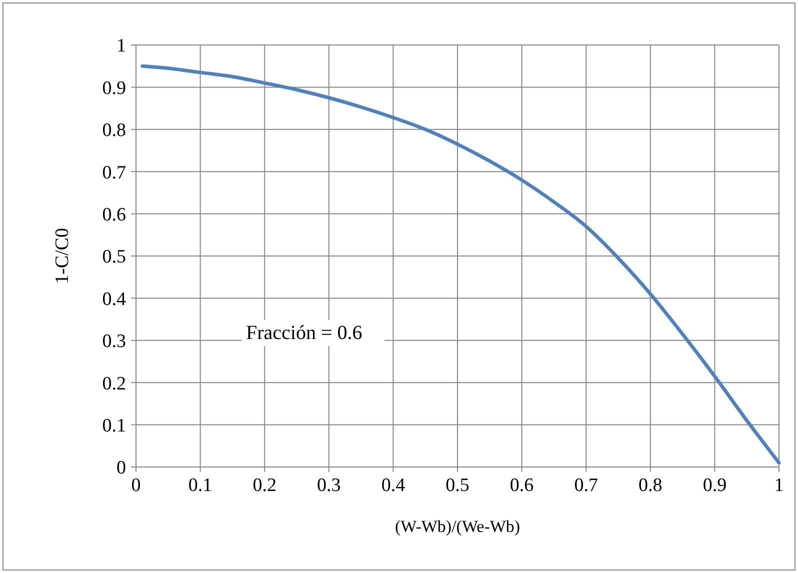 This screenshot has width=798, height=573. What do you see at coordinates (114, 257) in the screenshot?
I see `y-tick-label: 0.5` at bounding box center [114, 257].